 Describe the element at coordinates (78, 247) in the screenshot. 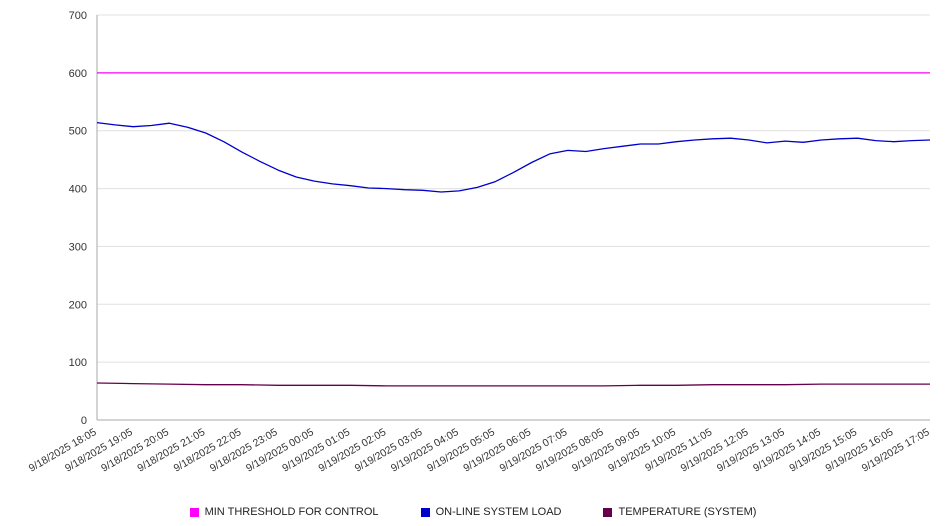

I see `y-tick-label: 300` at that location.